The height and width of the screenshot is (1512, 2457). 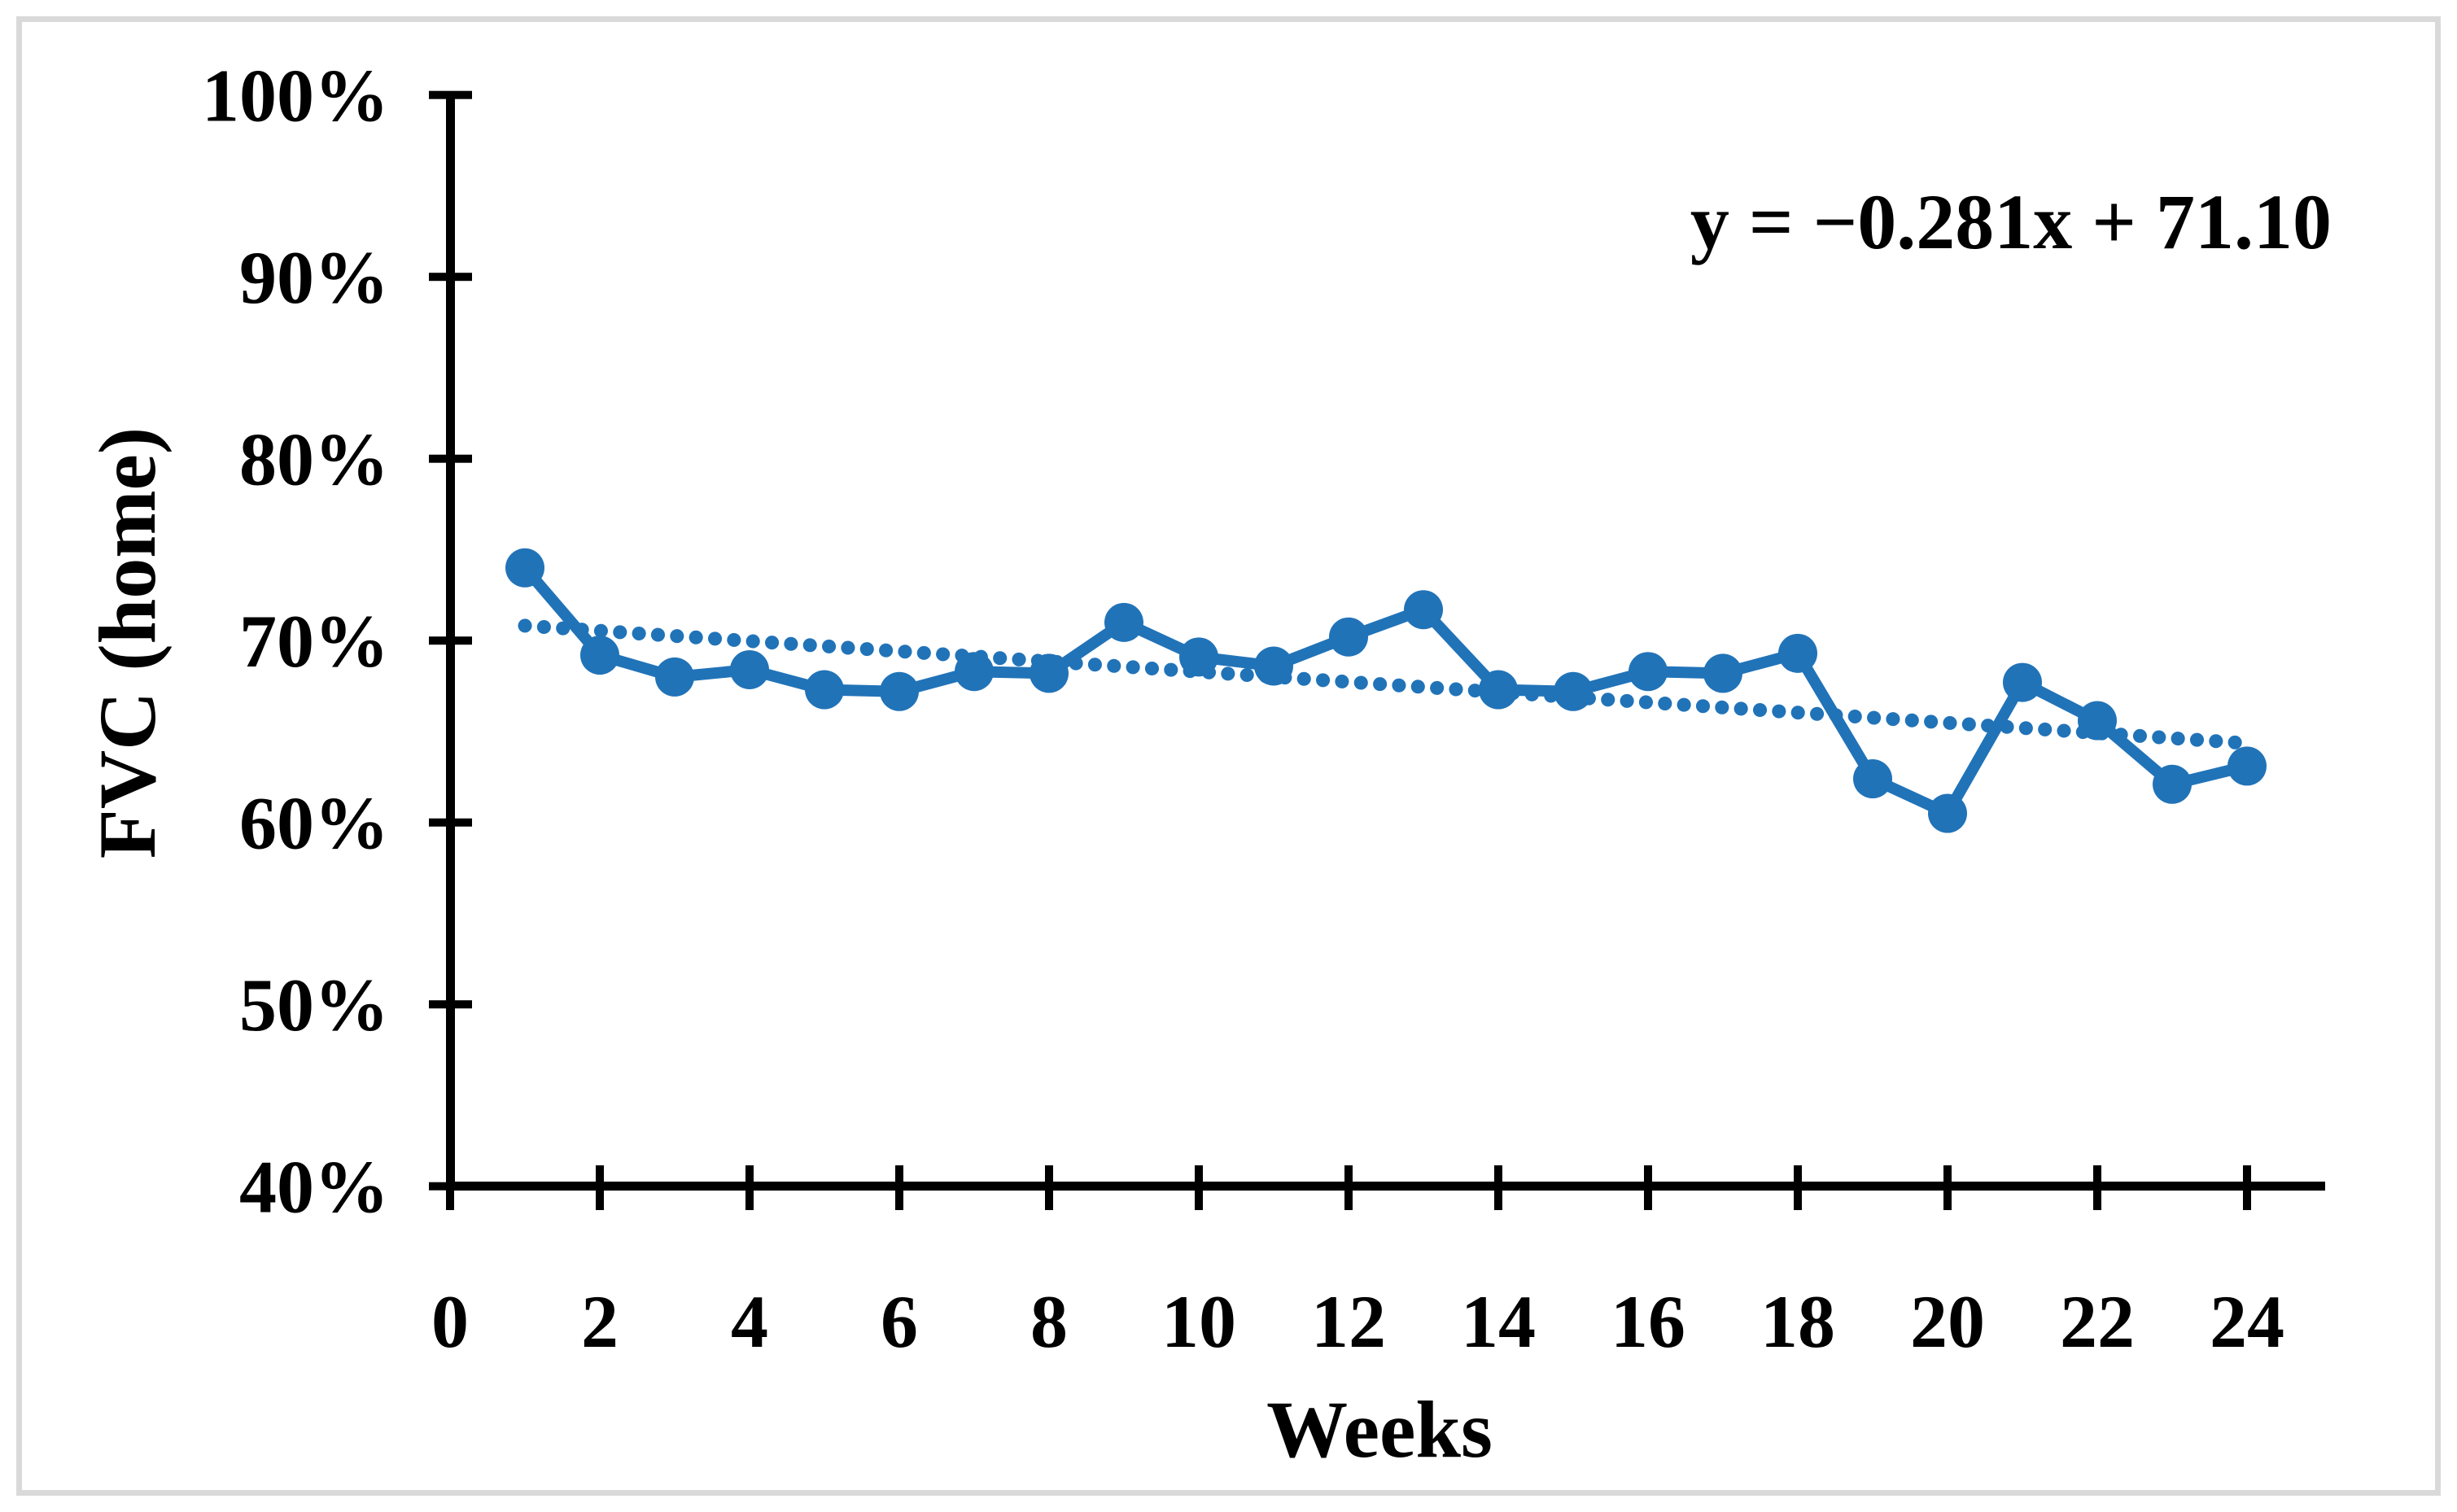 I want to click on x-axis-ticks, so click(x=1348, y=1187).